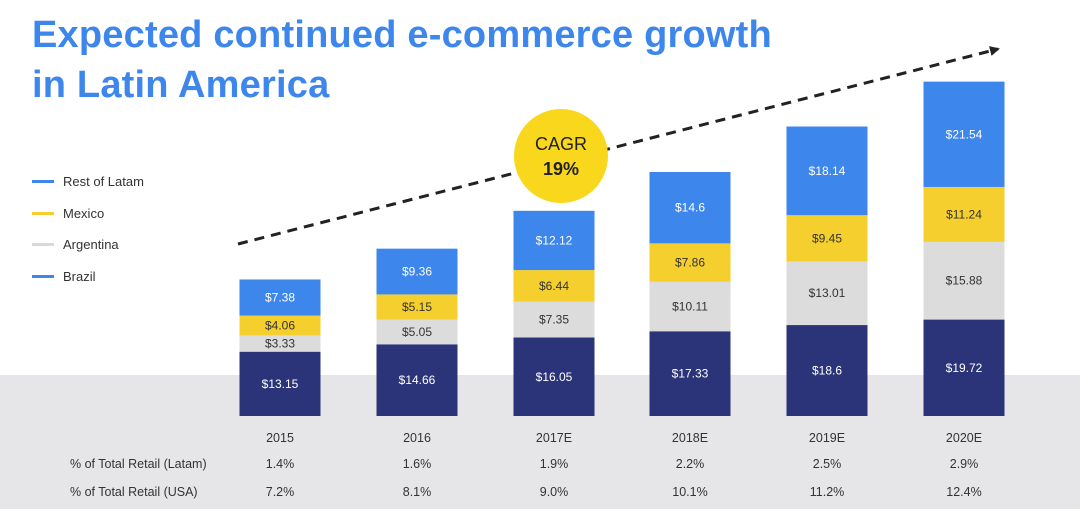  Describe the element at coordinates (690, 438) in the screenshot. I see `x-tick-label: 2018E` at that location.